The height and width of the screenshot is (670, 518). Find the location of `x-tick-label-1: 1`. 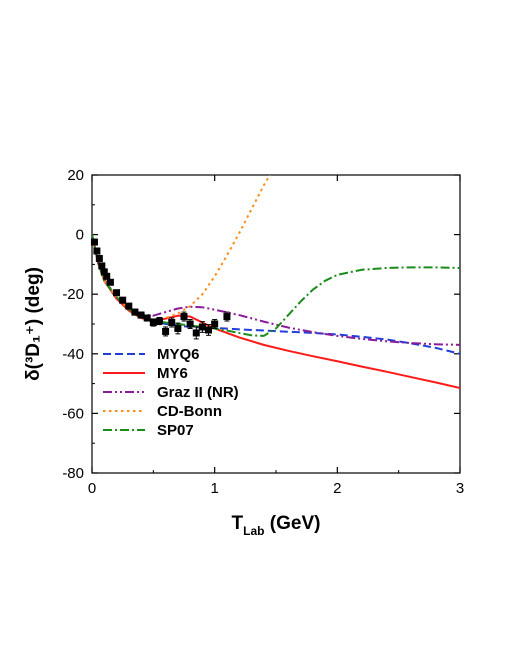

x-tick-label-1: 1 is located at coordinates (214, 488).